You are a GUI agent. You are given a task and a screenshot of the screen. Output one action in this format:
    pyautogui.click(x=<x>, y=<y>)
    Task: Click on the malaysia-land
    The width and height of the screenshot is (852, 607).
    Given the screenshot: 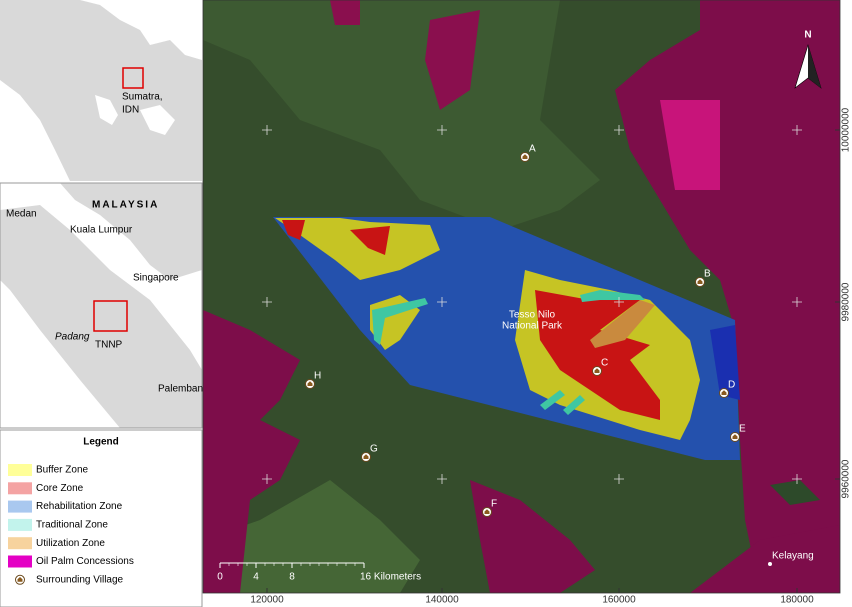 What is the action you would take?
    pyautogui.click(x=131, y=231)
    